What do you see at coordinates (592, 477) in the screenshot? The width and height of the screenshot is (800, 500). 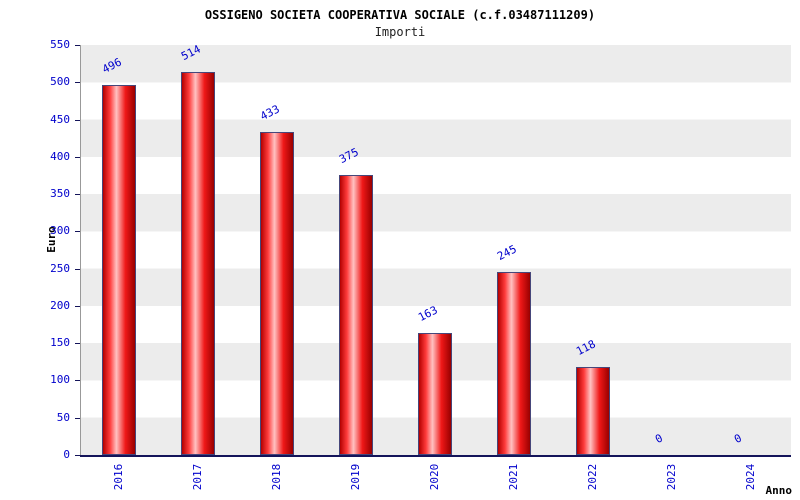 I see `x-tick-label: 2022` at bounding box center [592, 477].